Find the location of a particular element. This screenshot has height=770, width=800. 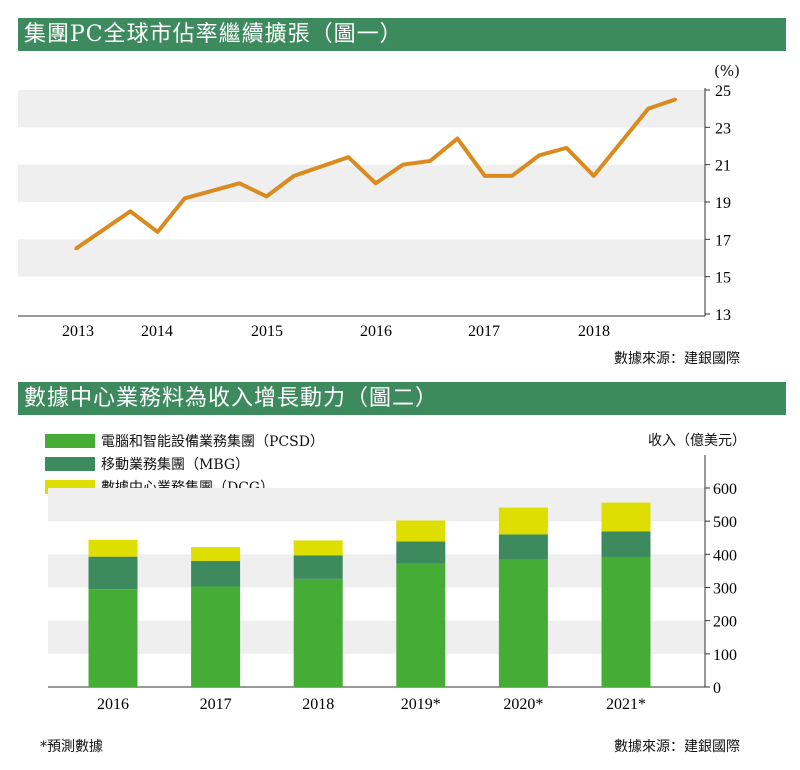

y-tick-label: 400 is located at coordinates (725, 555).